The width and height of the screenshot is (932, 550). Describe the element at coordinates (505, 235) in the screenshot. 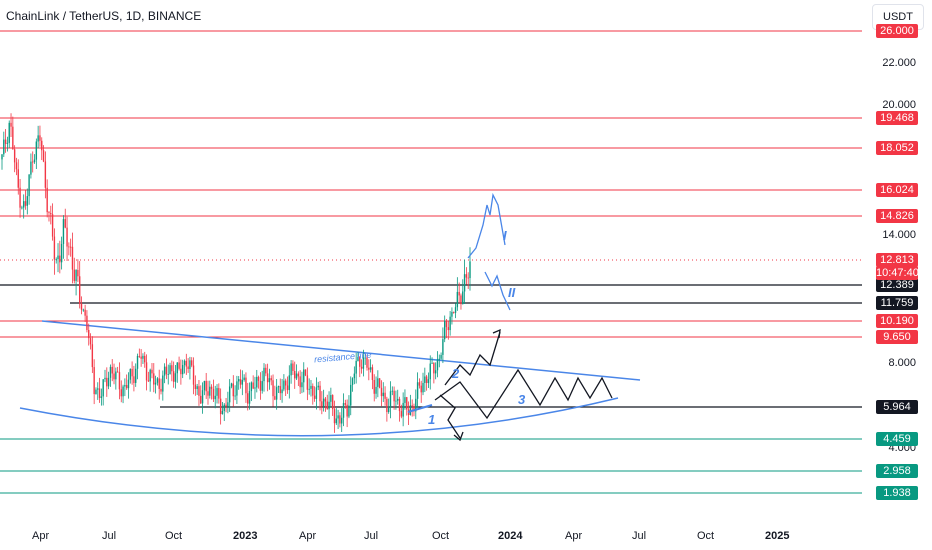

I see `wave-label-i: I` at that location.